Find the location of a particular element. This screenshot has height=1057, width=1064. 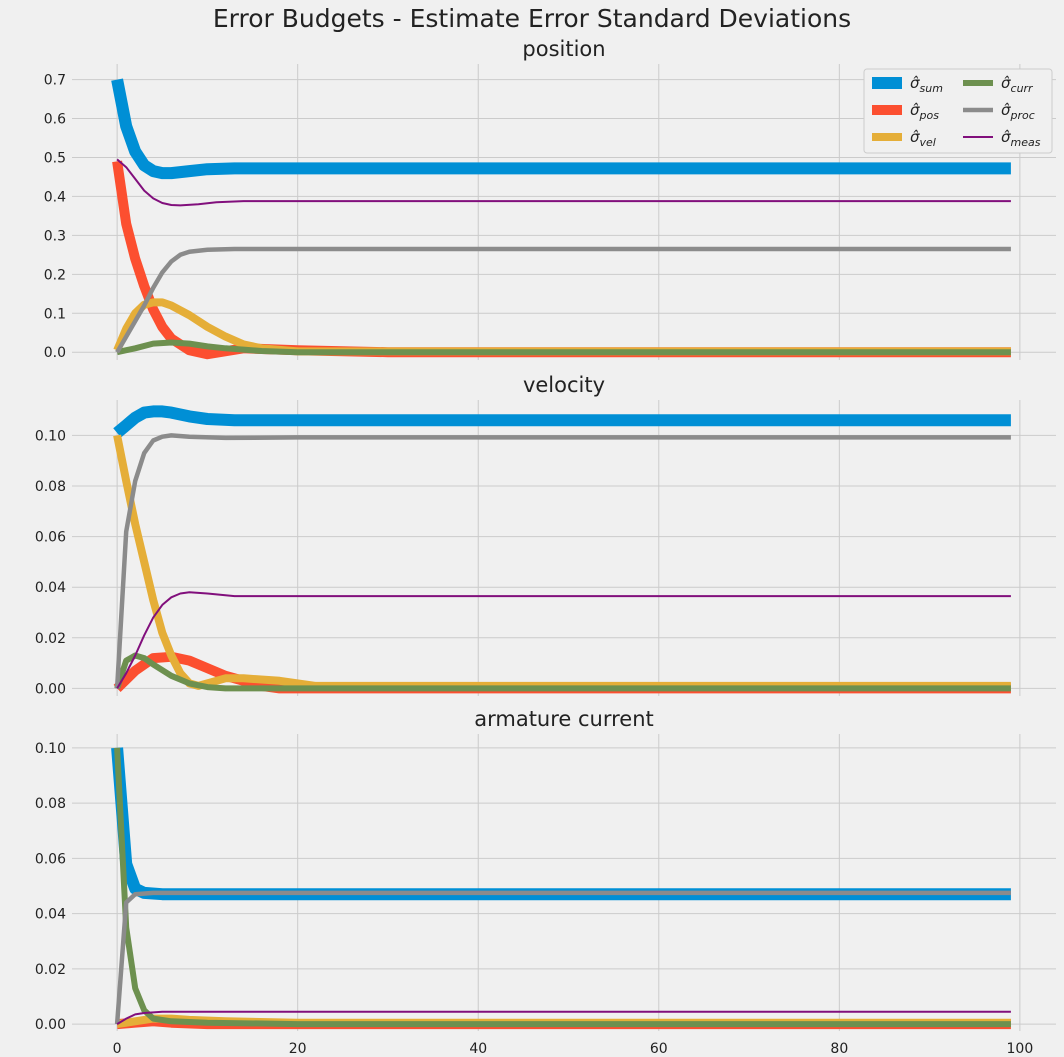

subplot-title: velocity is located at coordinates (564, 385).